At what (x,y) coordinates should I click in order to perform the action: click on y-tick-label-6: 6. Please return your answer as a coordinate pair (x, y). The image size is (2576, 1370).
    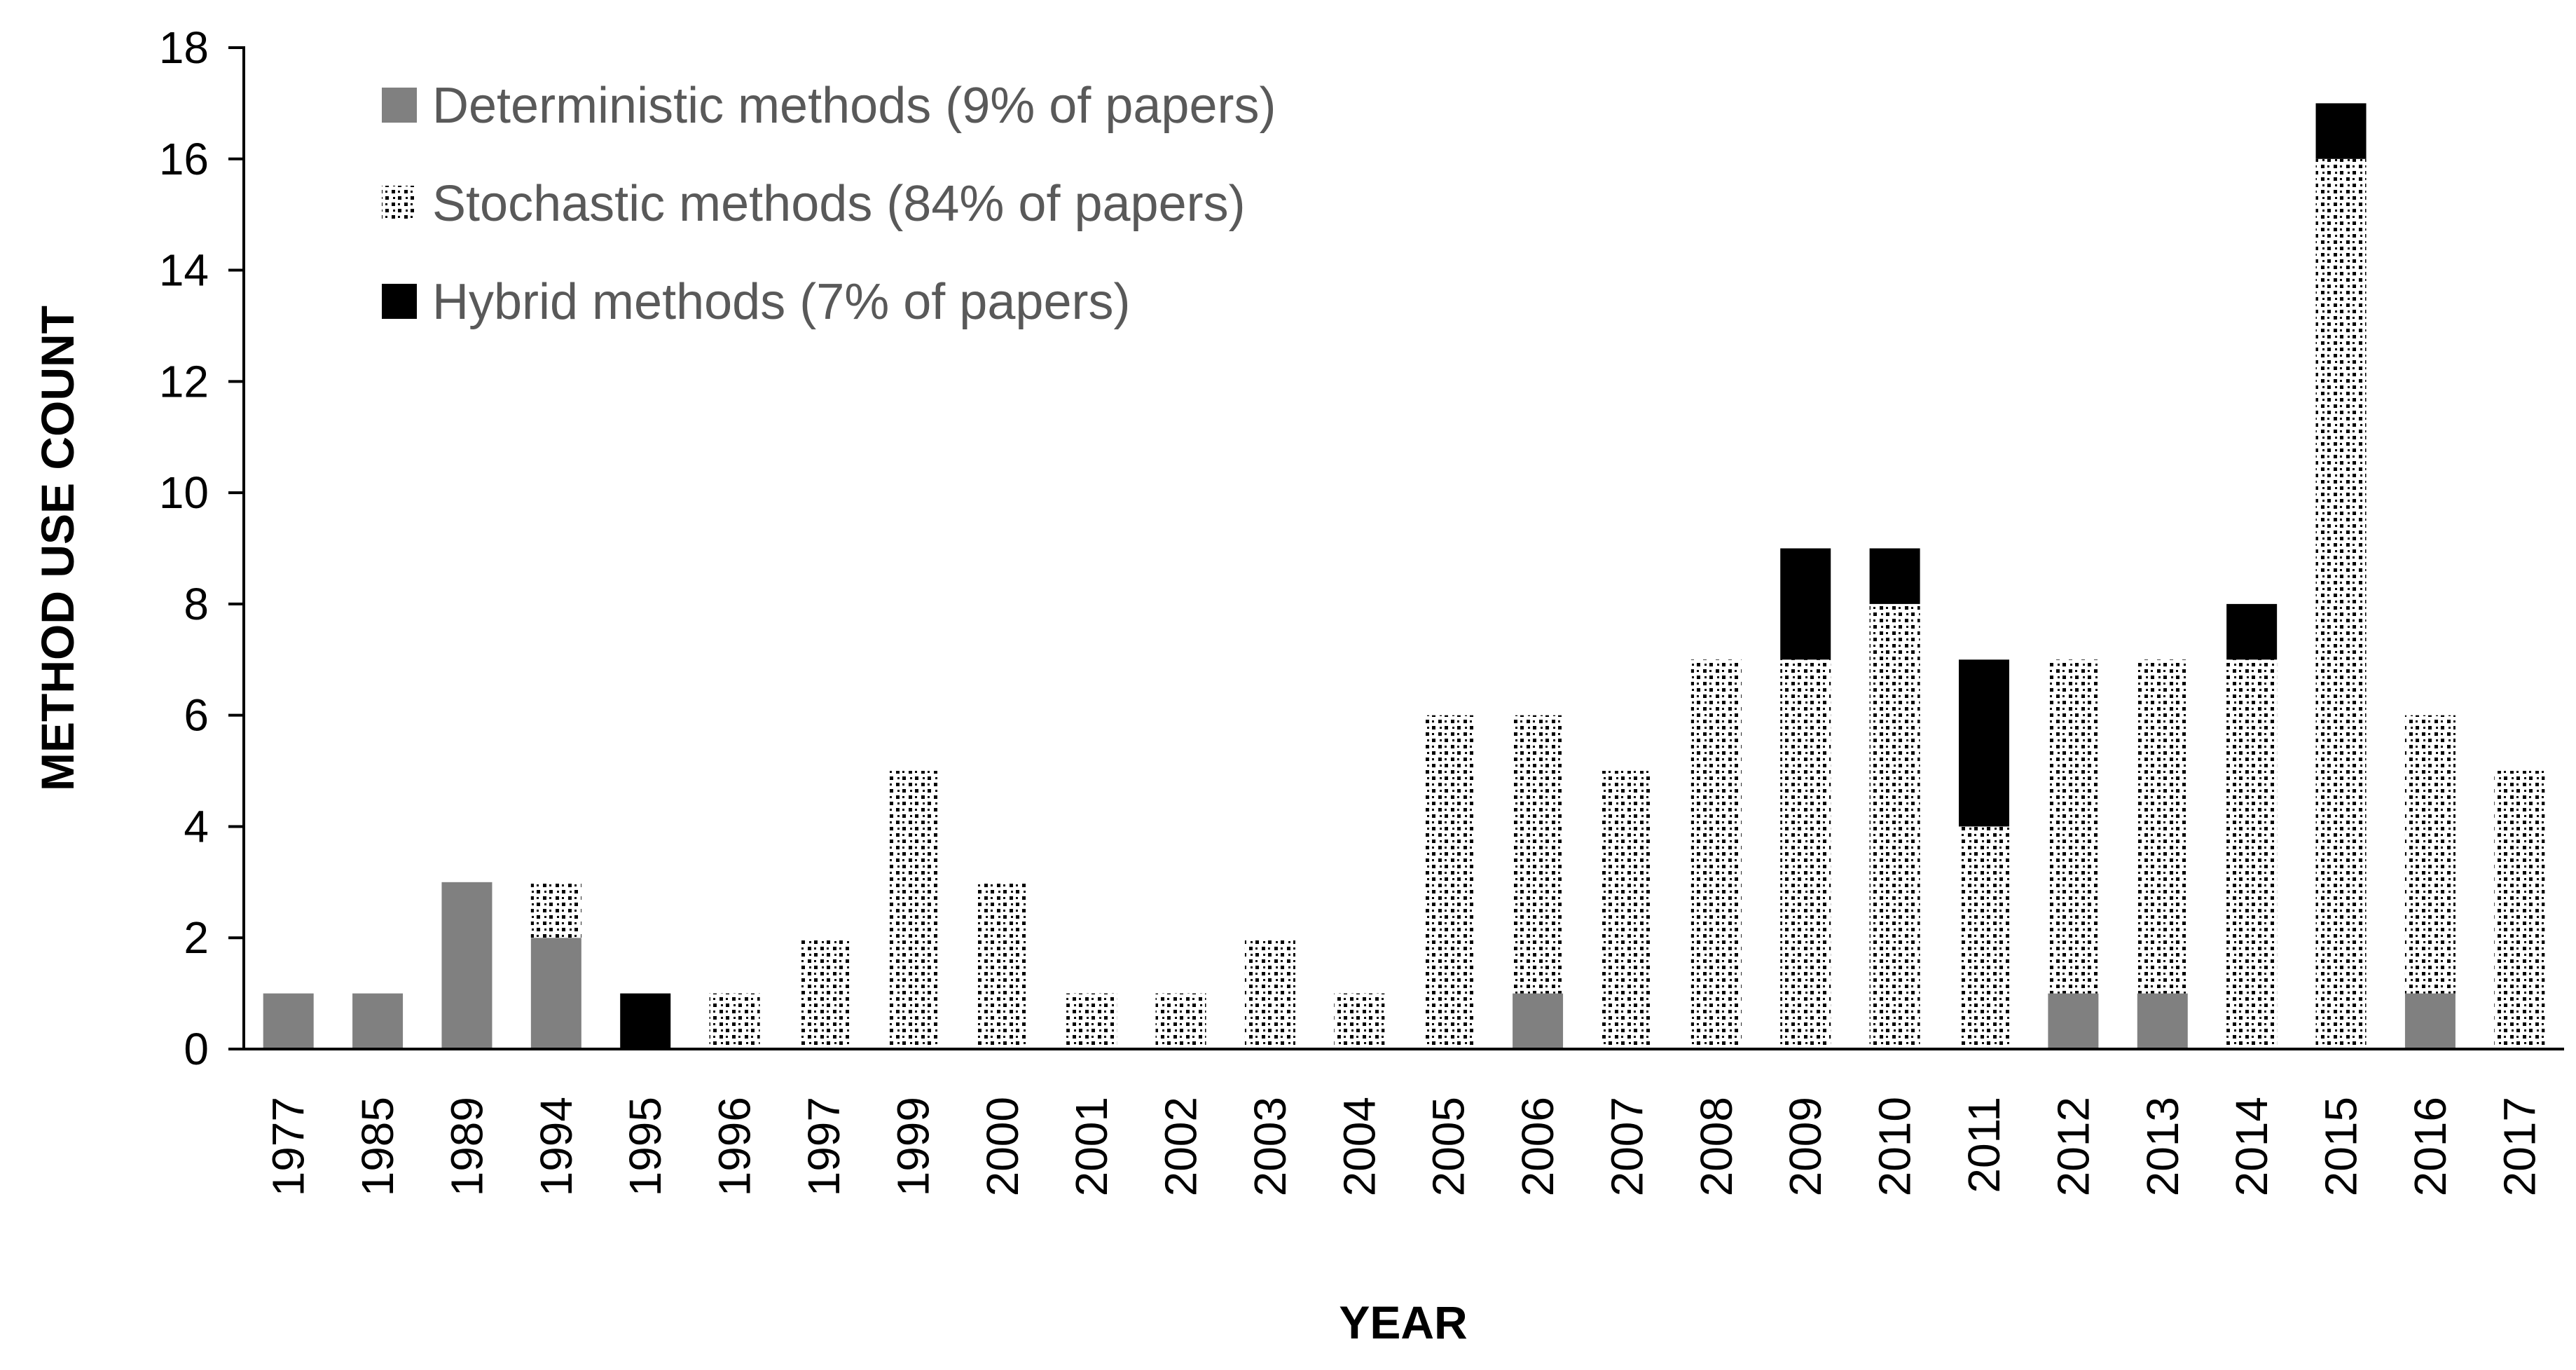
    Looking at the image, I should click on (196, 715).